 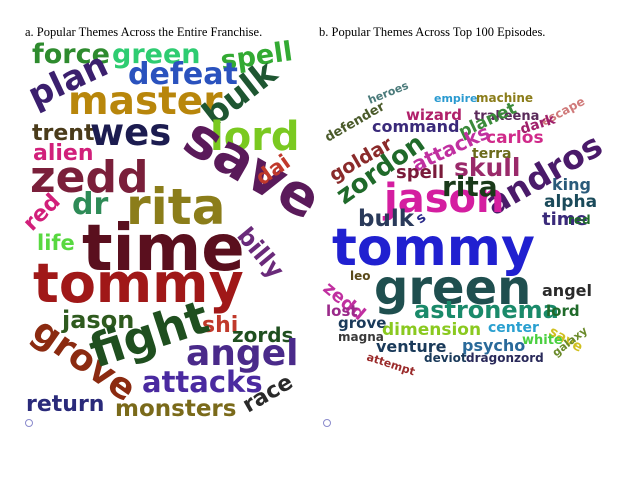 I want to click on word-carlos: carlos, so click(x=515, y=138).